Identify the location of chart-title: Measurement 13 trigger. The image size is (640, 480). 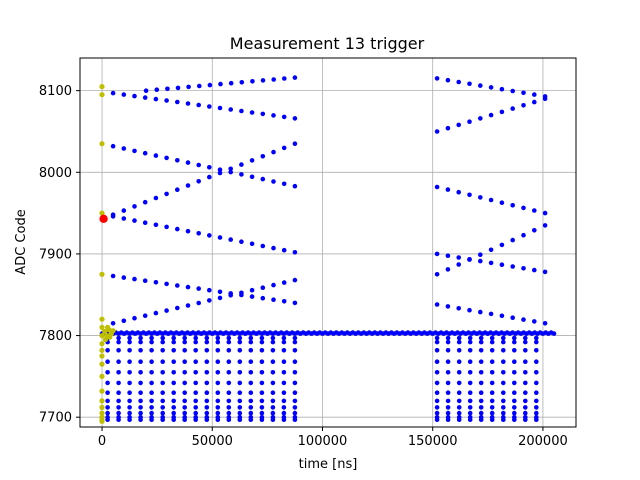
(327, 43).